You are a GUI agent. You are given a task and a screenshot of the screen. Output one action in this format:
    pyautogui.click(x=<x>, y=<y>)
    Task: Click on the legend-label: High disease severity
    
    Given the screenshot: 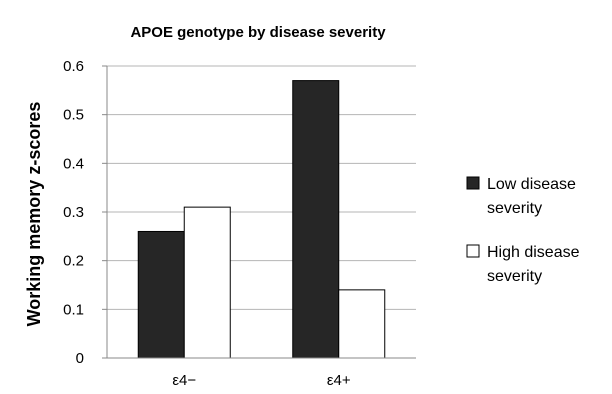 What is the action you would take?
    pyautogui.click(x=533, y=264)
    